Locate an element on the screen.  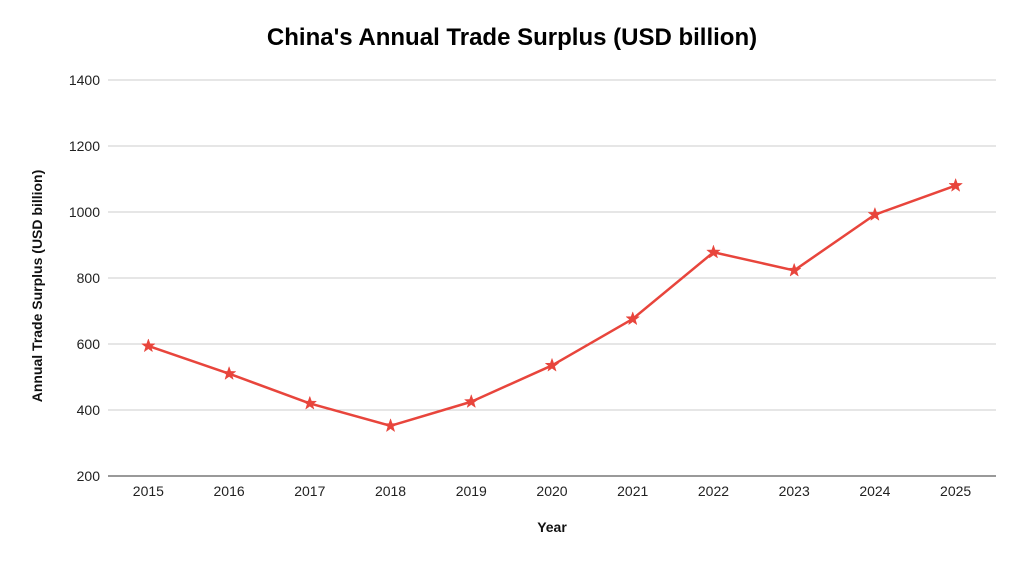
y-tick-label: 200 is located at coordinates (89, 476).